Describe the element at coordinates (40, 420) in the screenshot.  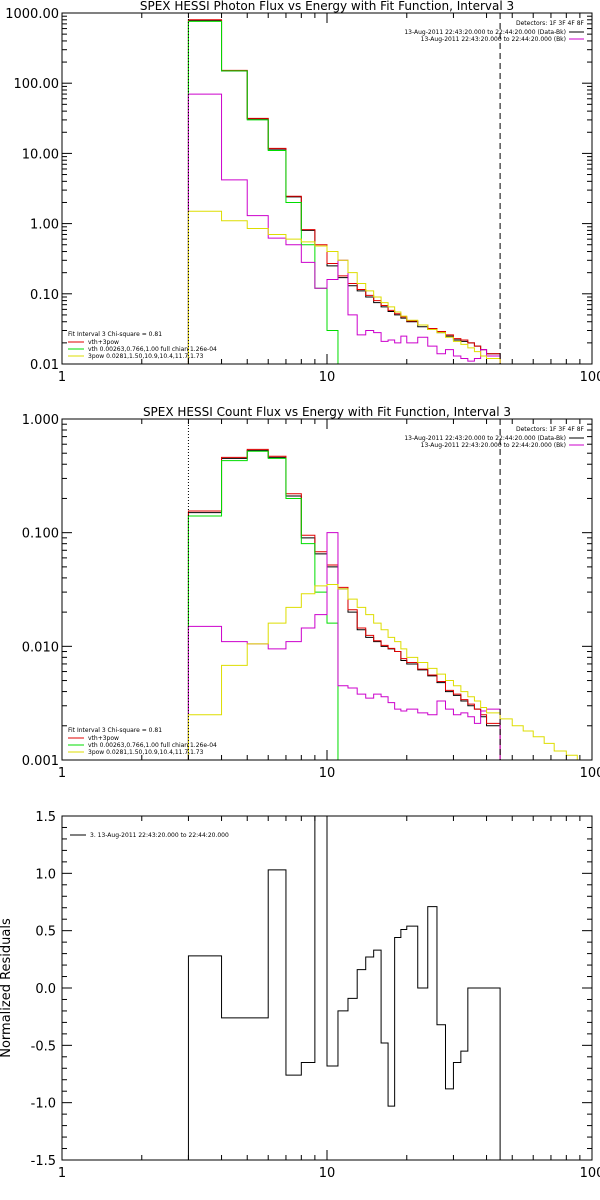
I see `y-tick-label: 1.000` at that location.